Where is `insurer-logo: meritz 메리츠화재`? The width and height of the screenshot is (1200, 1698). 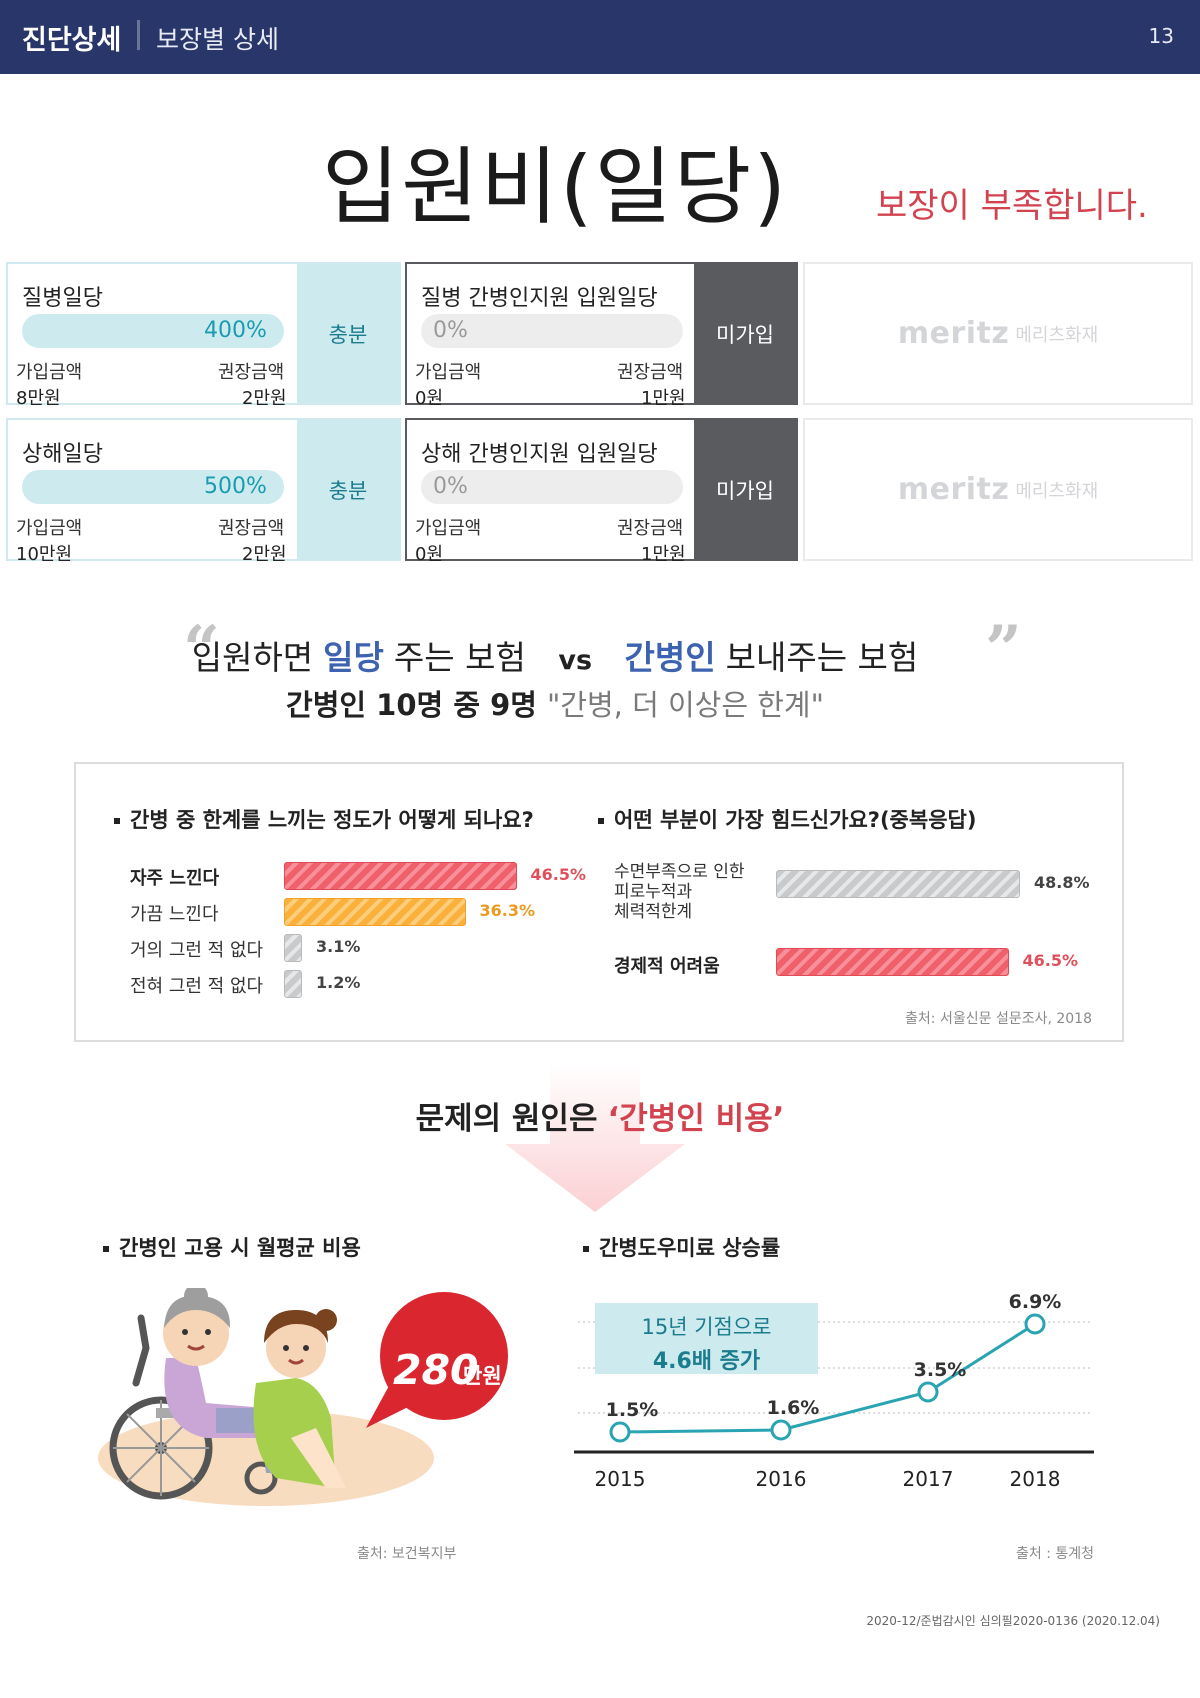 insurer-logo: meritz 메리츠화재 is located at coordinates (998, 489).